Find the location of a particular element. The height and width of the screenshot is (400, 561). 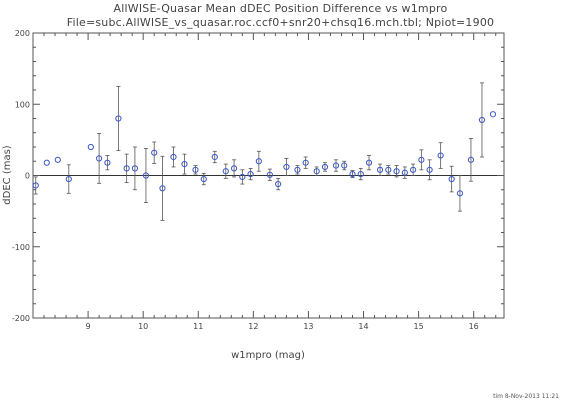

x-tick-label: 15 is located at coordinates (419, 326).